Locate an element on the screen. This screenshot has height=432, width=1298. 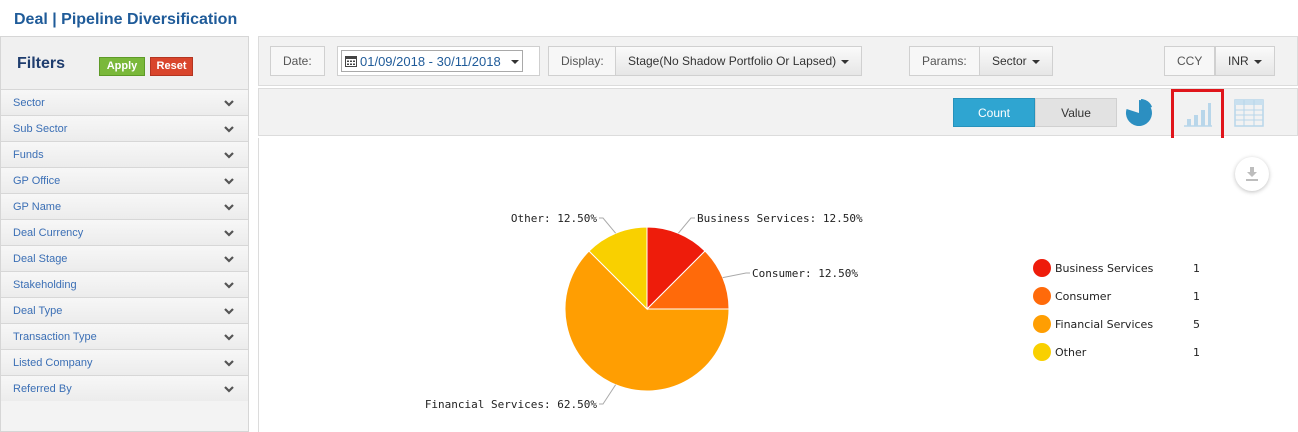
ccy-dropdown: INR is located at coordinates (1245, 61).